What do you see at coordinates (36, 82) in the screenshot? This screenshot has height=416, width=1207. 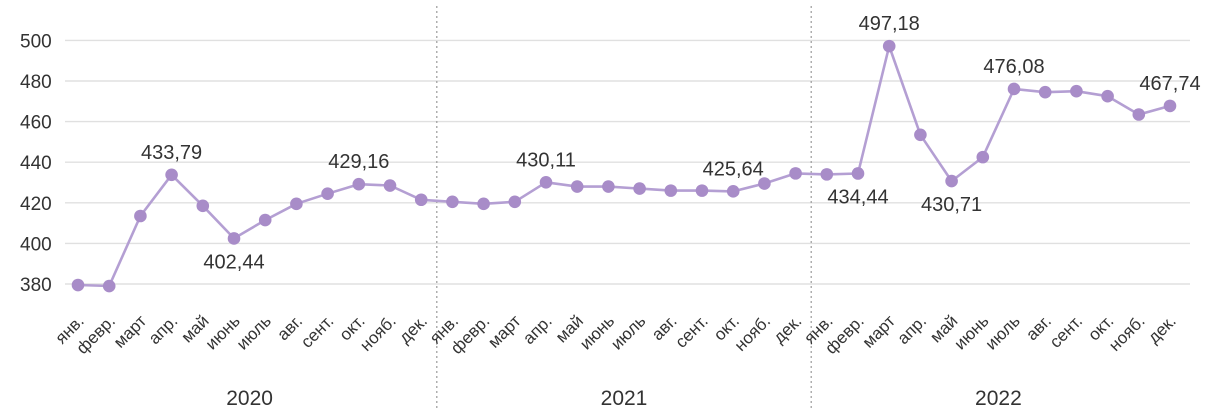 I see `y-tick-label: 480` at bounding box center [36, 82].